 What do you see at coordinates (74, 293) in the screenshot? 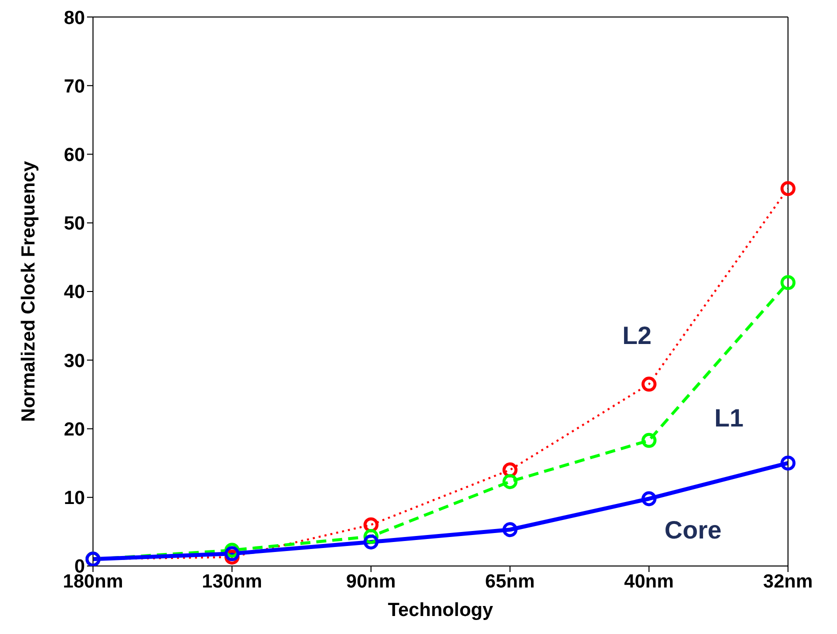
I see `y-tick-label: 40` at bounding box center [74, 293].